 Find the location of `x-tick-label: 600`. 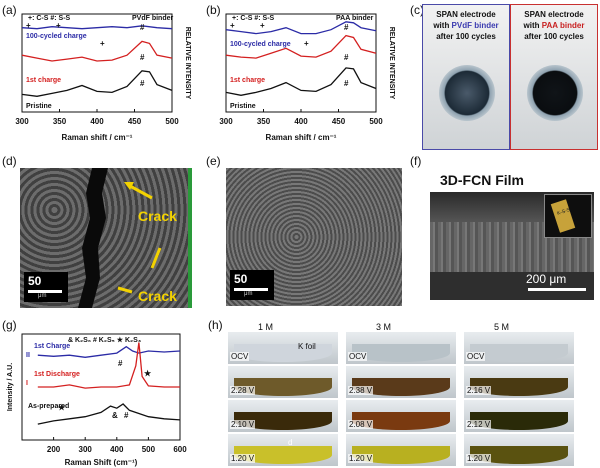

x-tick-label: 600 is located at coordinates (180, 449).